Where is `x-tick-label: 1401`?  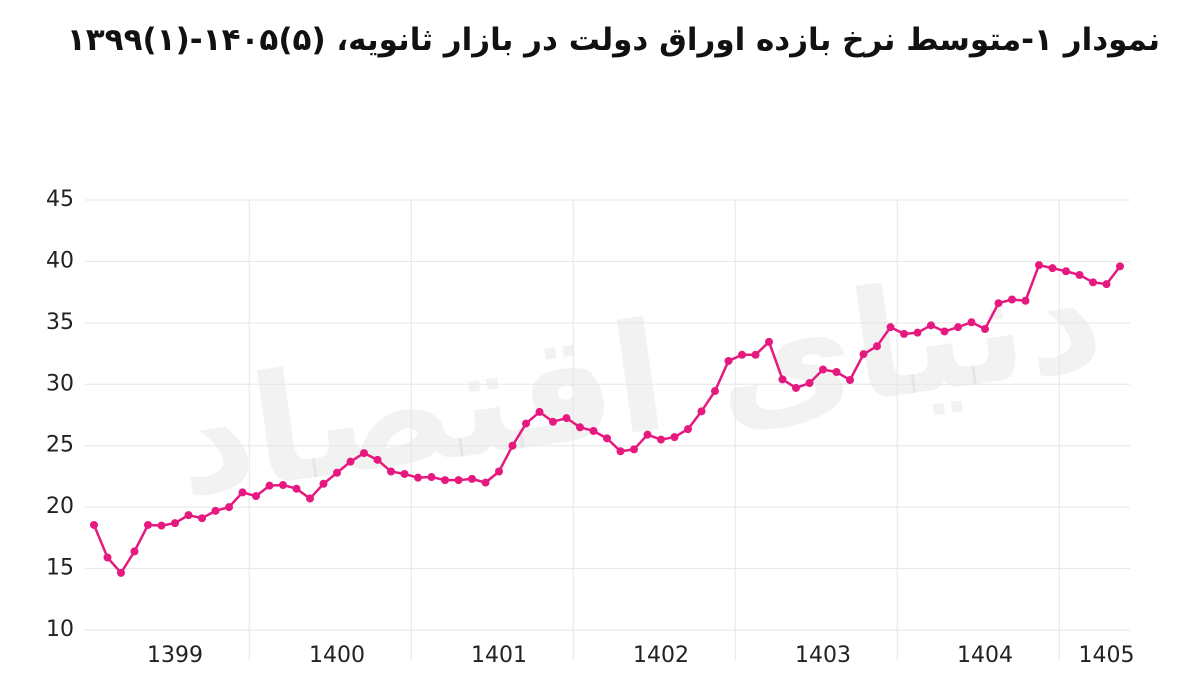 x-tick-label: 1401 is located at coordinates (499, 655).